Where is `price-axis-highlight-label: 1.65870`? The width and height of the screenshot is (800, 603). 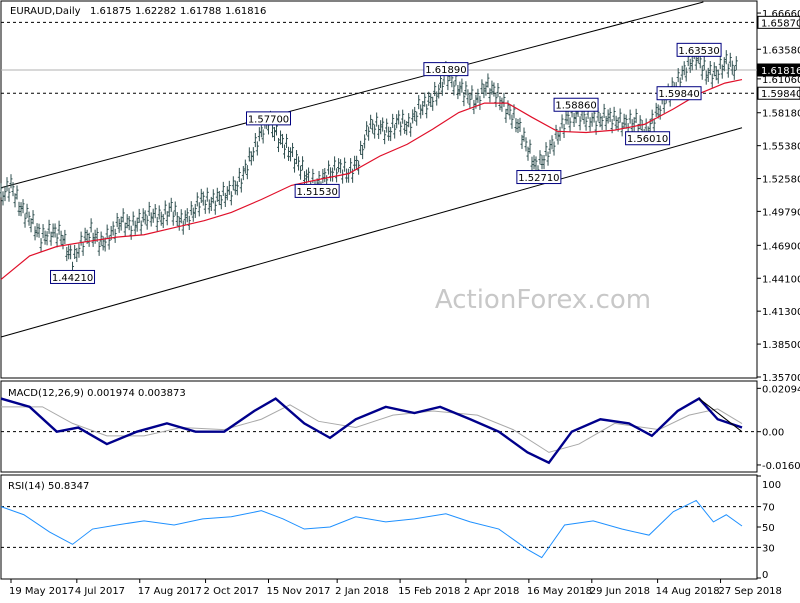
price-axis-highlight-label: 1.65870 is located at coordinates (780, 23).